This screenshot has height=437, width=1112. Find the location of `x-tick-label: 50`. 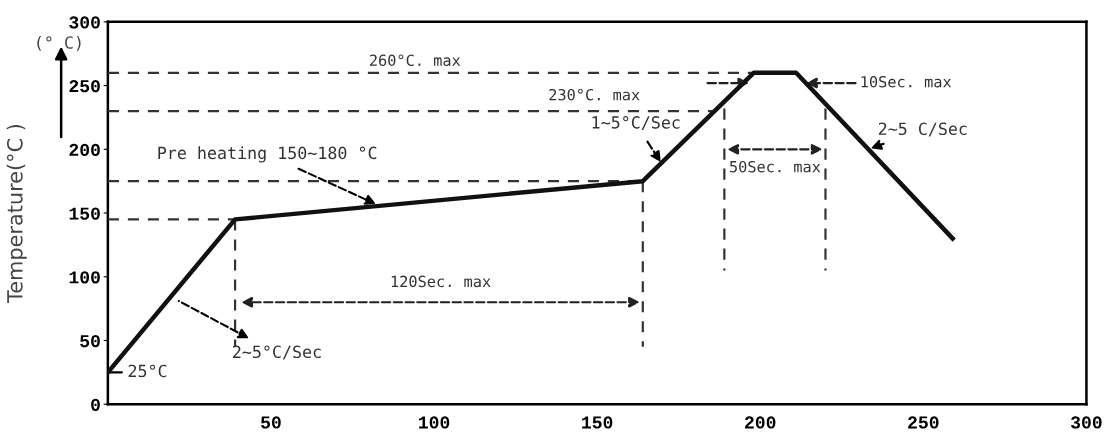

x-tick-label: 50 is located at coordinates (271, 422).